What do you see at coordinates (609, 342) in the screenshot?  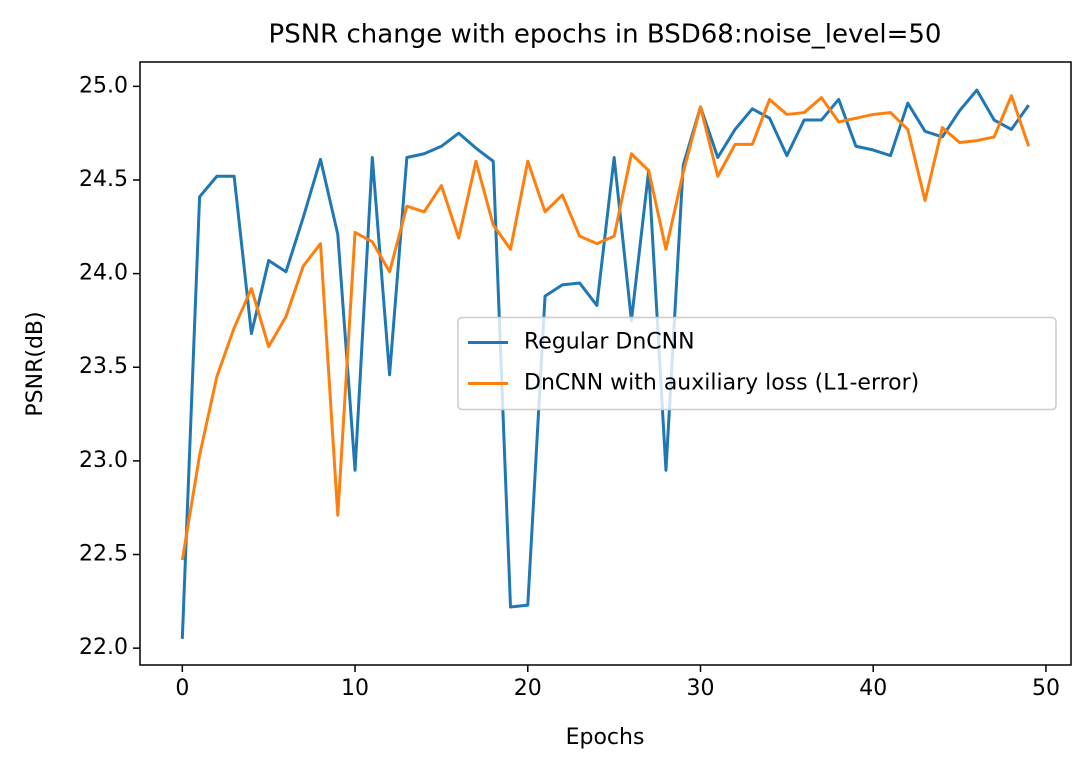 I see `legend-label: Regular DnCNN` at bounding box center [609, 342].